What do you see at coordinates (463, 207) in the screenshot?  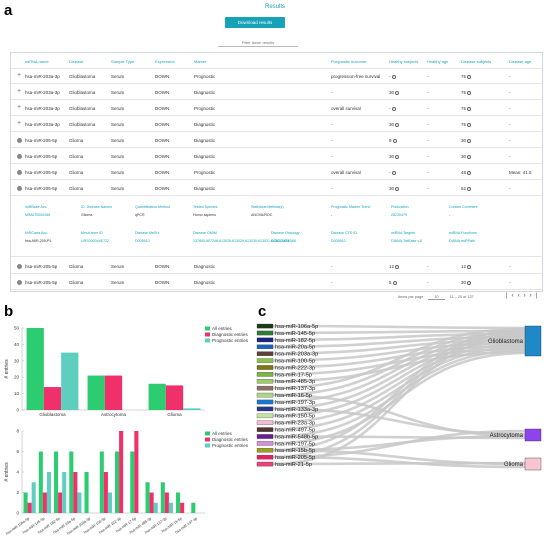 I see `detail-label: Curator Comment` at bounding box center [463, 207].